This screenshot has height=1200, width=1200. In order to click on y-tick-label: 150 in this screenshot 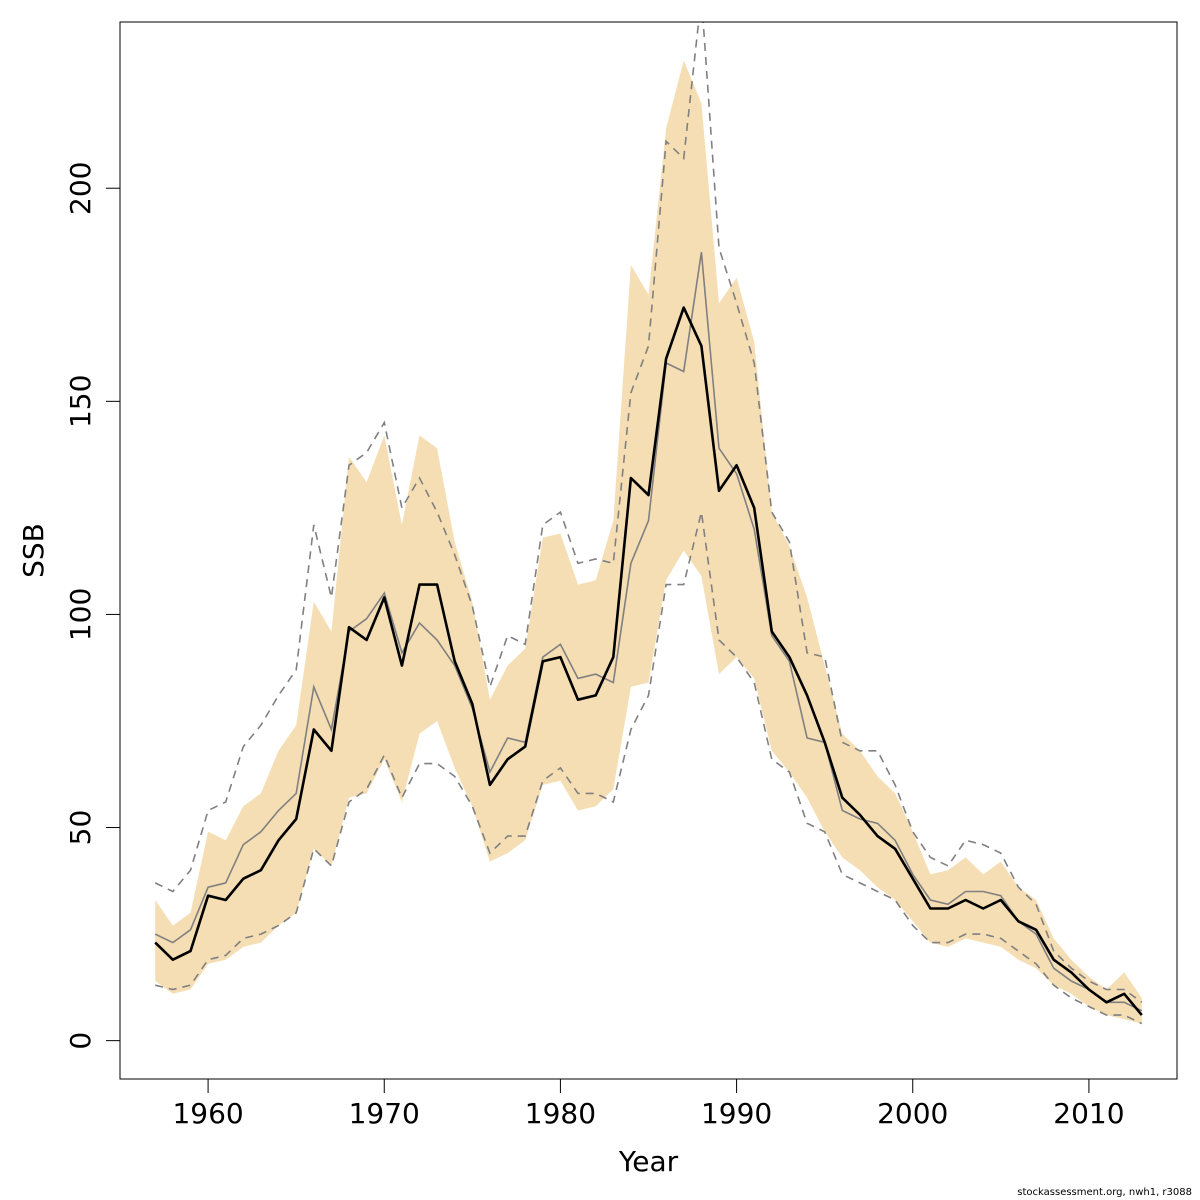, I will do `click(80, 401)`.